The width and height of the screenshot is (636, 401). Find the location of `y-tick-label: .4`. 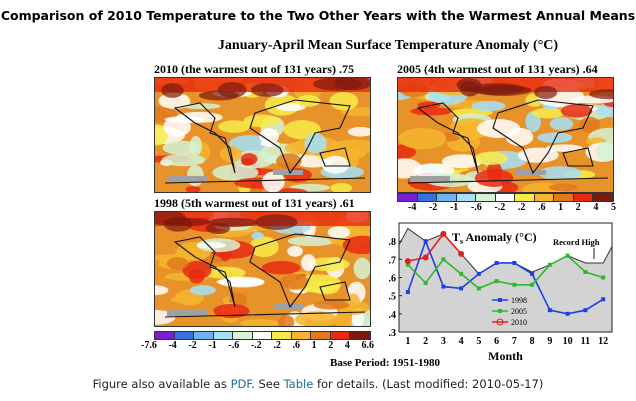

y-tick-label: .4 is located at coordinates (393, 315).